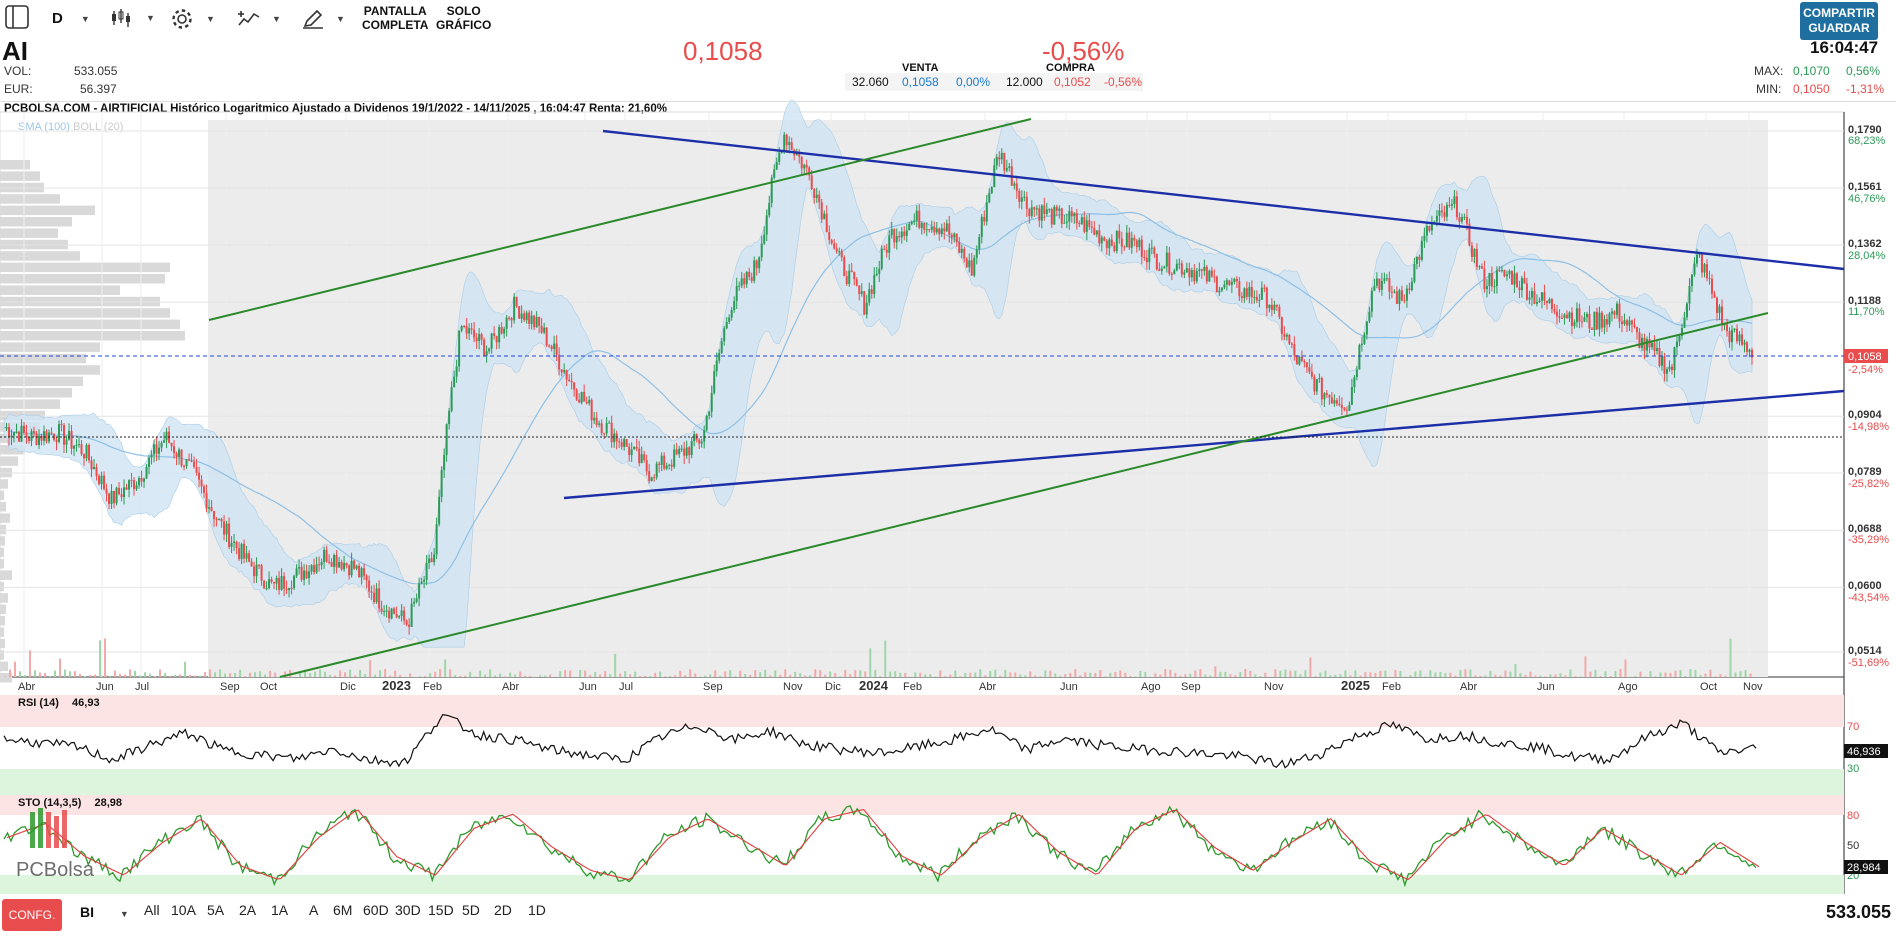 The height and width of the screenshot is (936, 1896). I want to click on indicators-selector: ▼, so click(259, 19).